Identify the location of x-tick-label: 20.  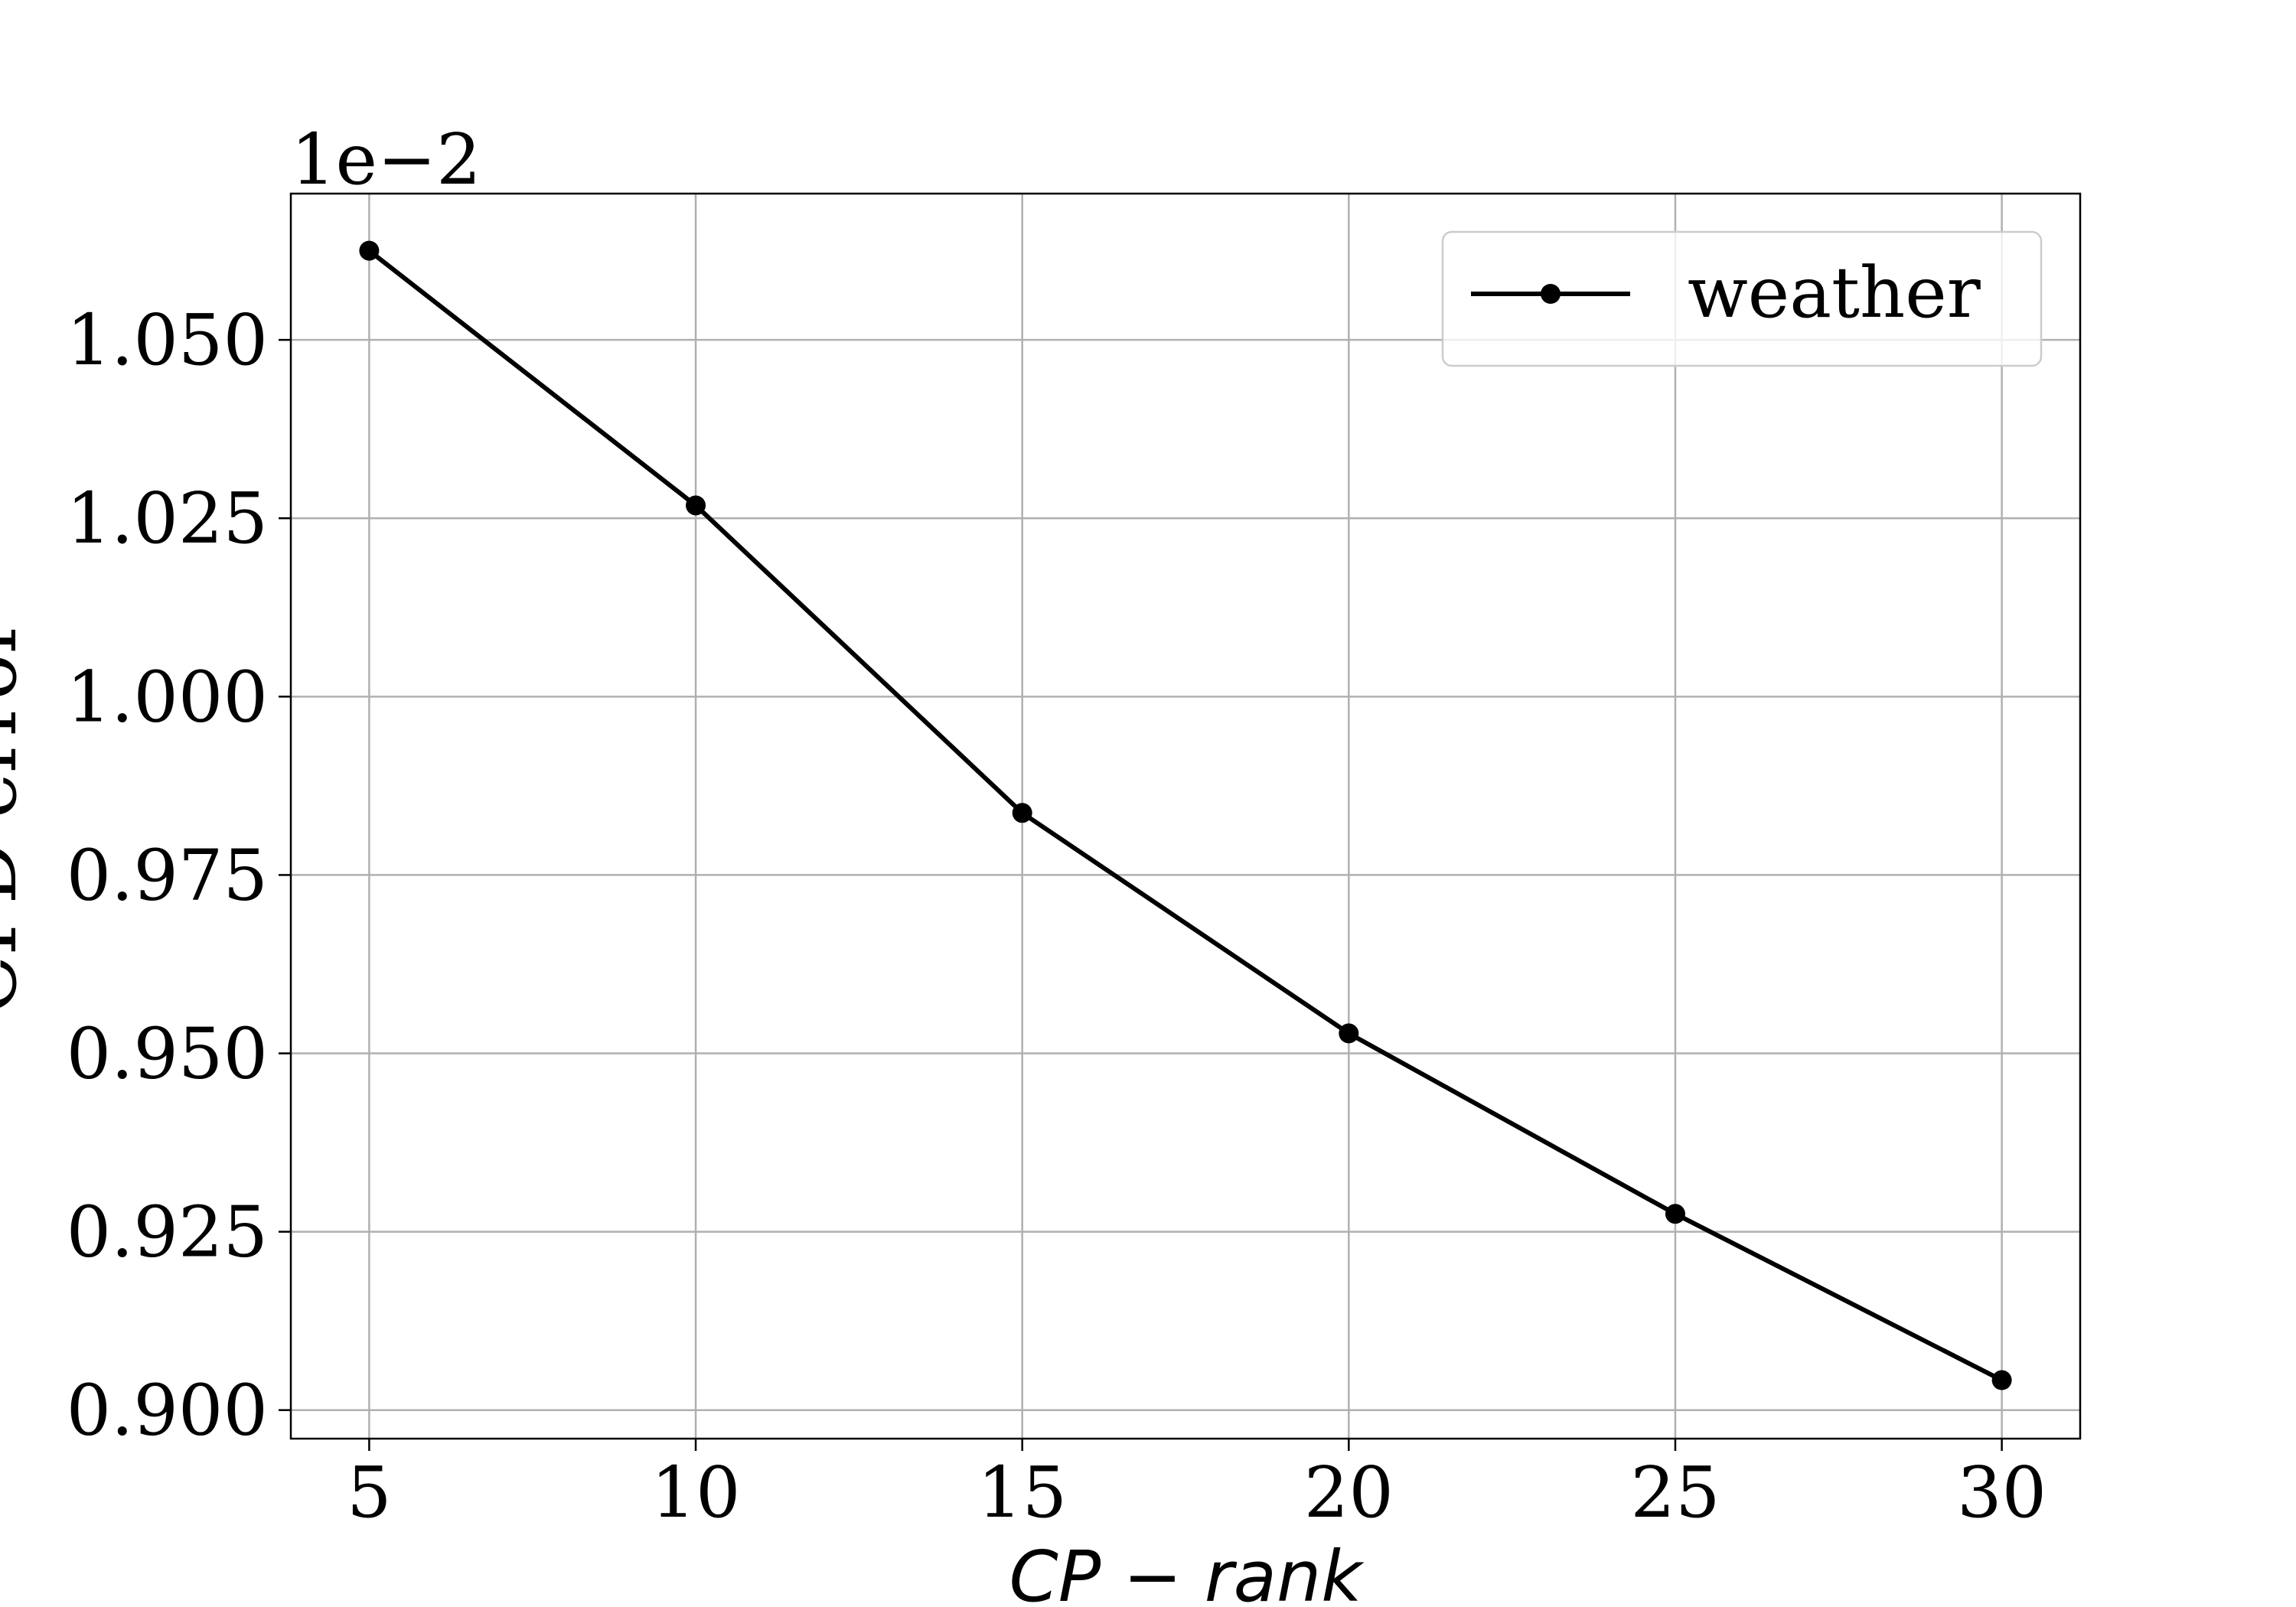
(1349, 1493).